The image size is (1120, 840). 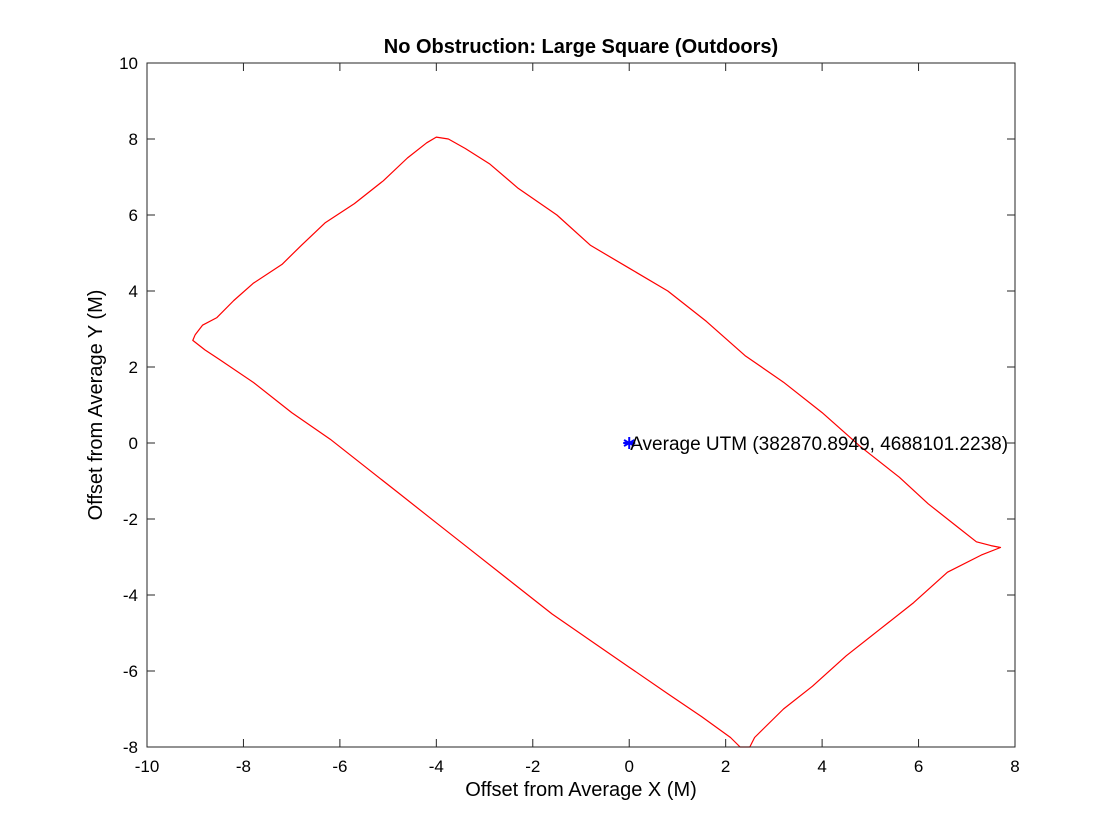 What do you see at coordinates (821, 766) in the screenshot?
I see `x-tick-label: 4` at bounding box center [821, 766].